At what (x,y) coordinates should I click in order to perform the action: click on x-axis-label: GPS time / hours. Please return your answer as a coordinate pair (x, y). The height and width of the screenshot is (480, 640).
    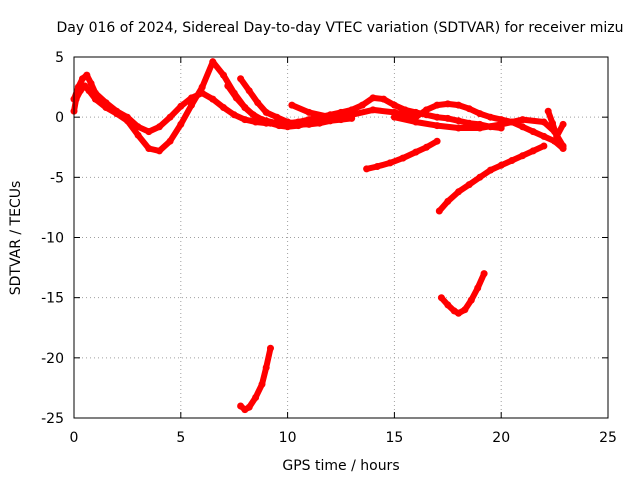
    Looking at the image, I should click on (340, 466).